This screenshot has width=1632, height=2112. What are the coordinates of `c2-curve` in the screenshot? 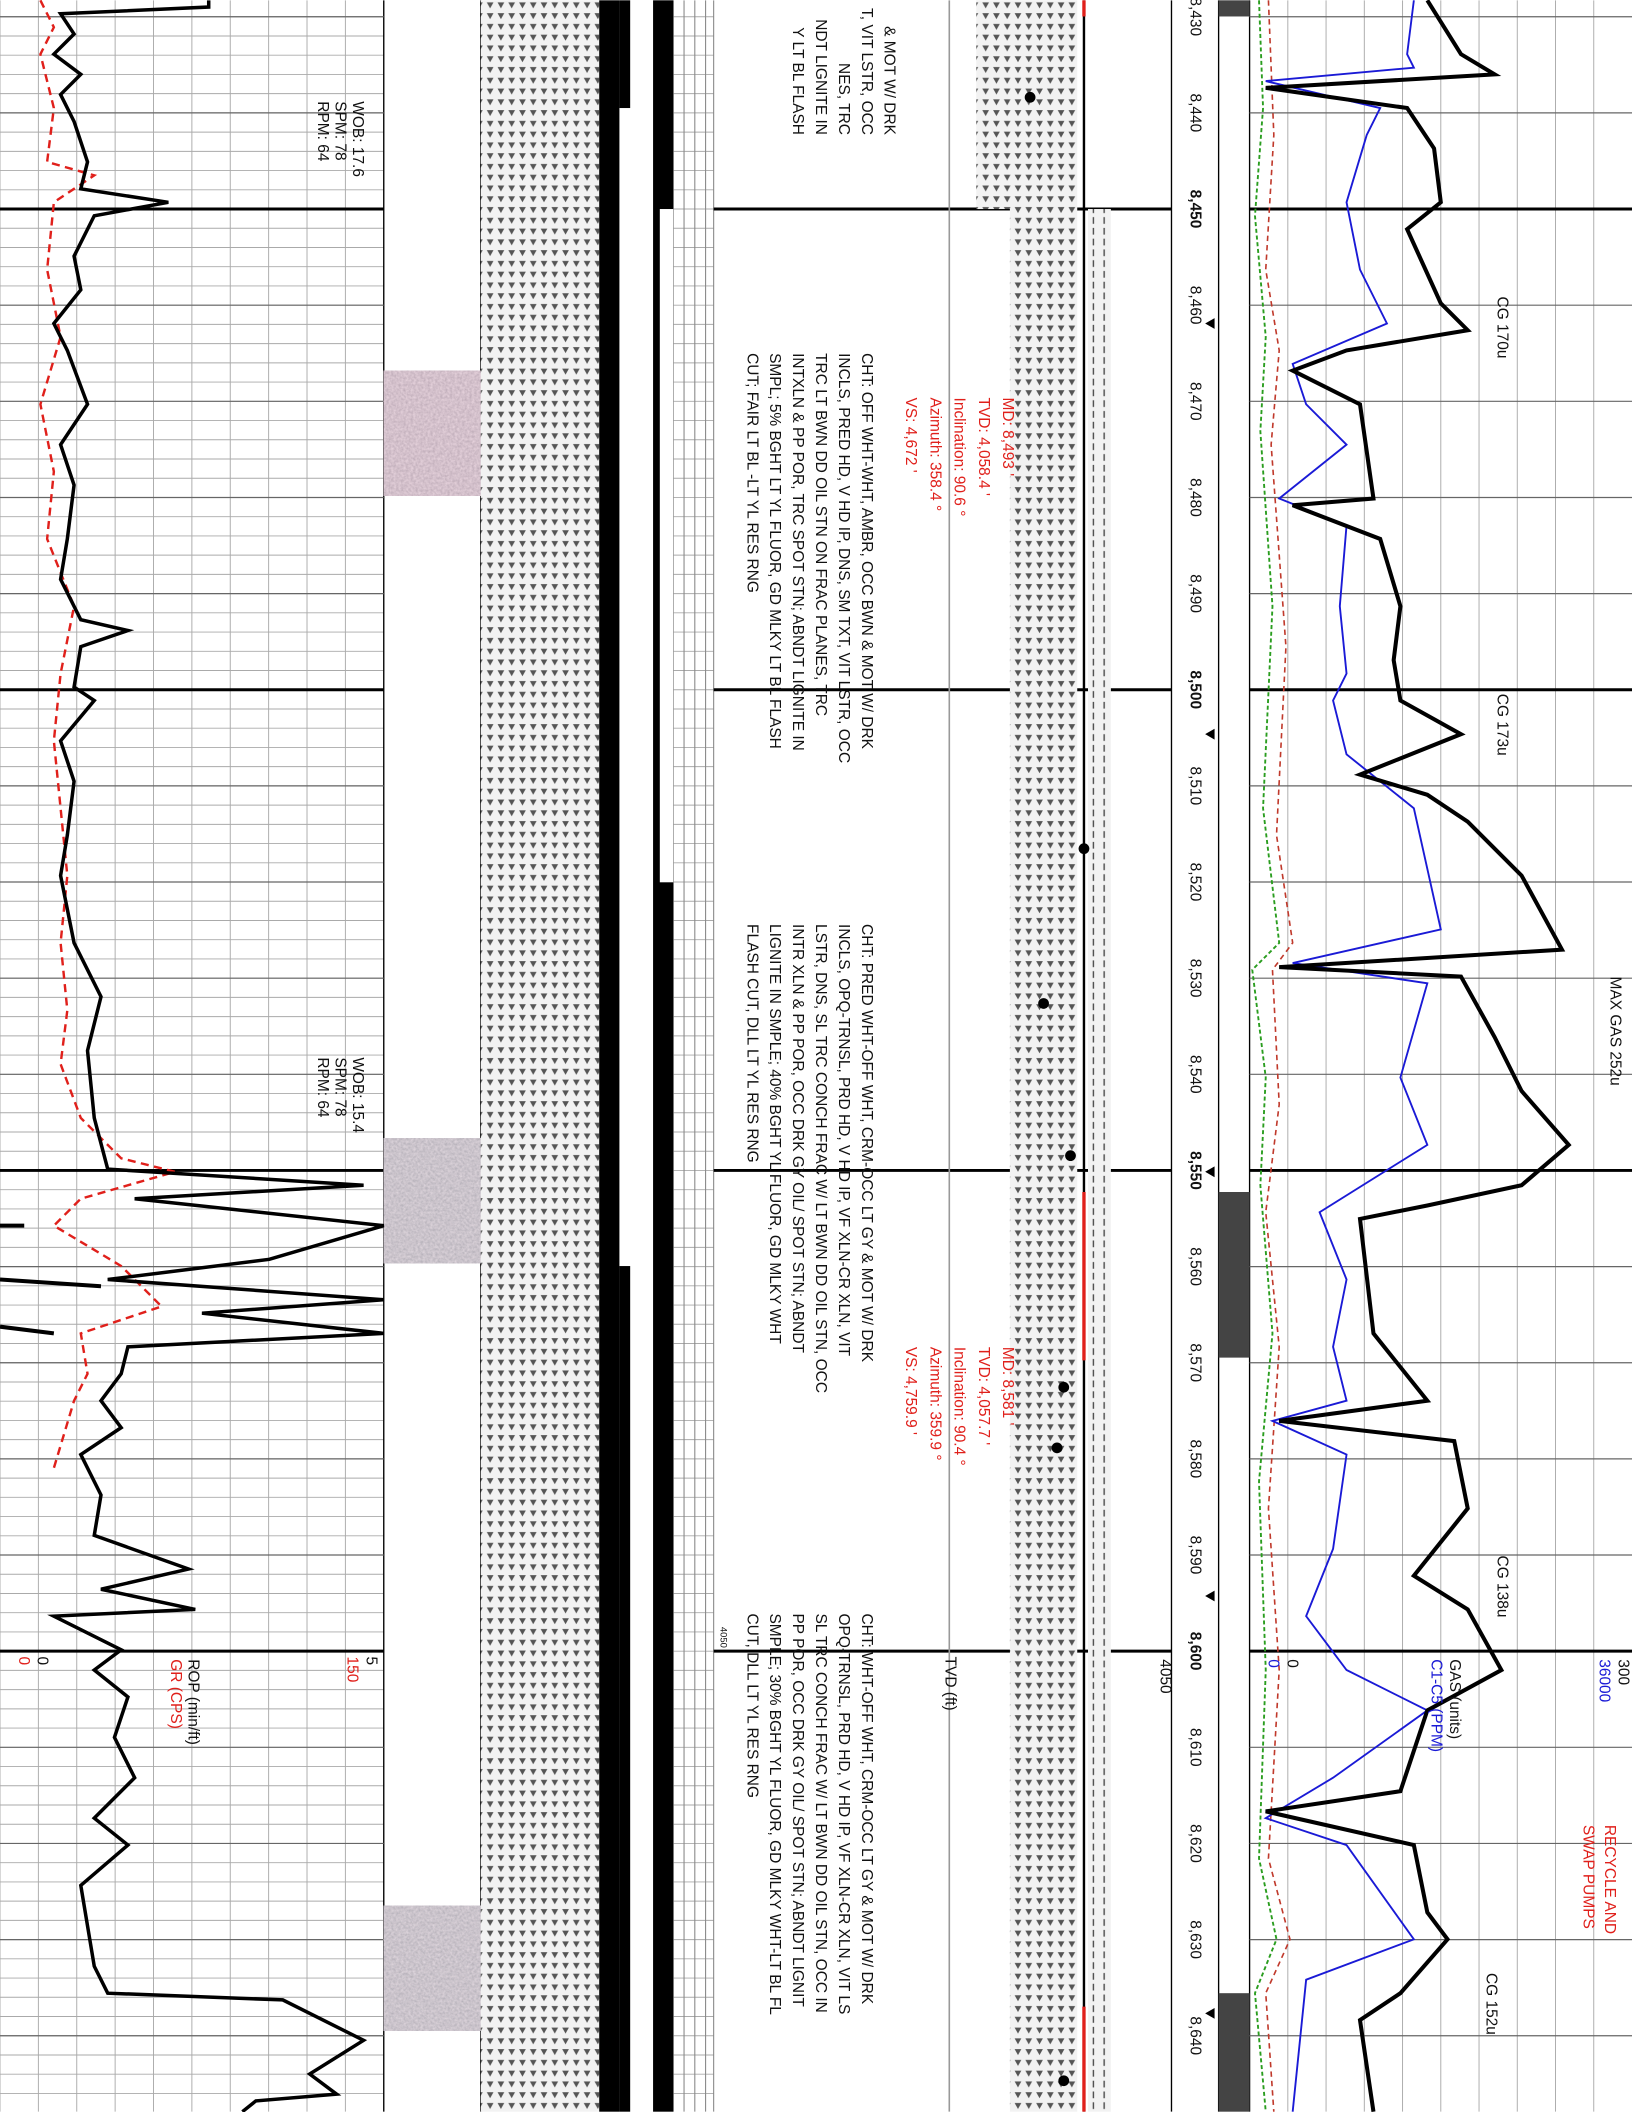 It's located at (1279, 1056).